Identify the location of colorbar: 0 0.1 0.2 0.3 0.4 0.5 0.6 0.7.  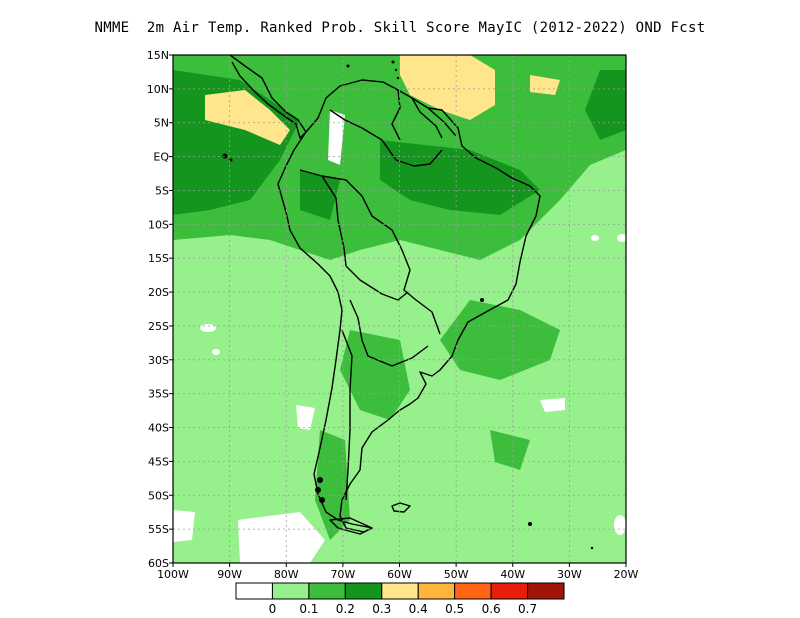
(400, 599).